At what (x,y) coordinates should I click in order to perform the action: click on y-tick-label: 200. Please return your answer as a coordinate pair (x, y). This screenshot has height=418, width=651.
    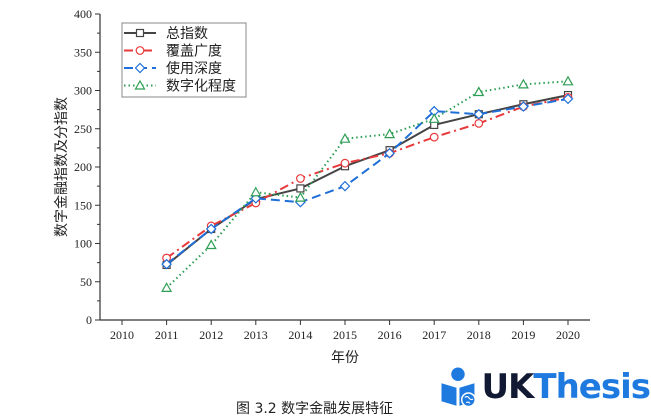
    Looking at the image, I should click on (83, 167).